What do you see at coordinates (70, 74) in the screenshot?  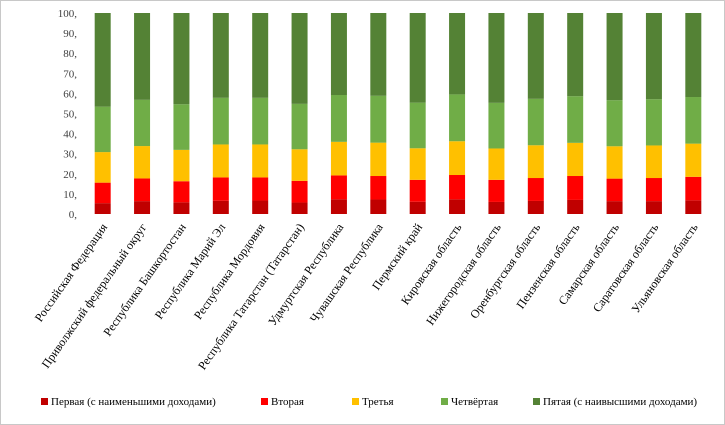 I see `y-tick-label: 70,` at bounding box center [70, 74].